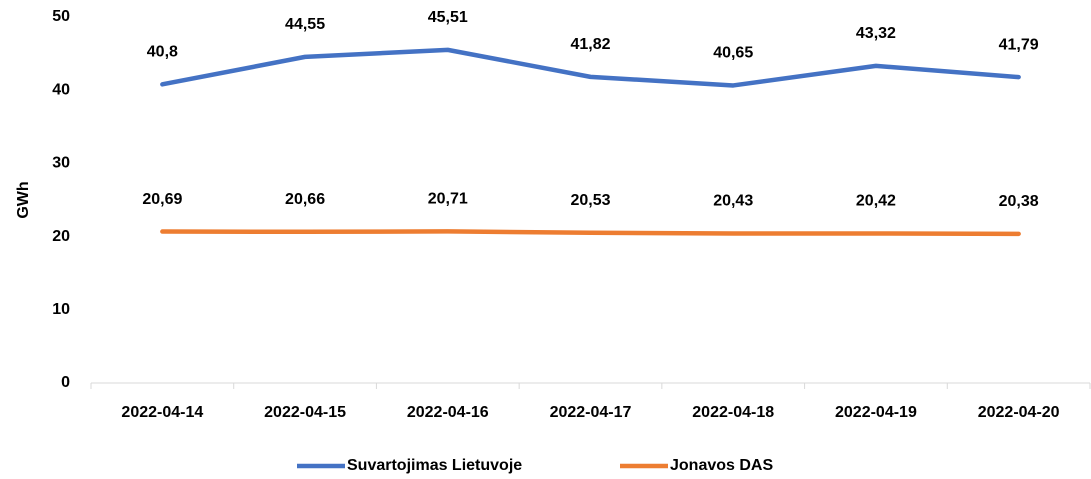 Image resolution: width=1091 pixels, height=479 pixels. I want to click on data-label: 20,43, so click(733, 201).